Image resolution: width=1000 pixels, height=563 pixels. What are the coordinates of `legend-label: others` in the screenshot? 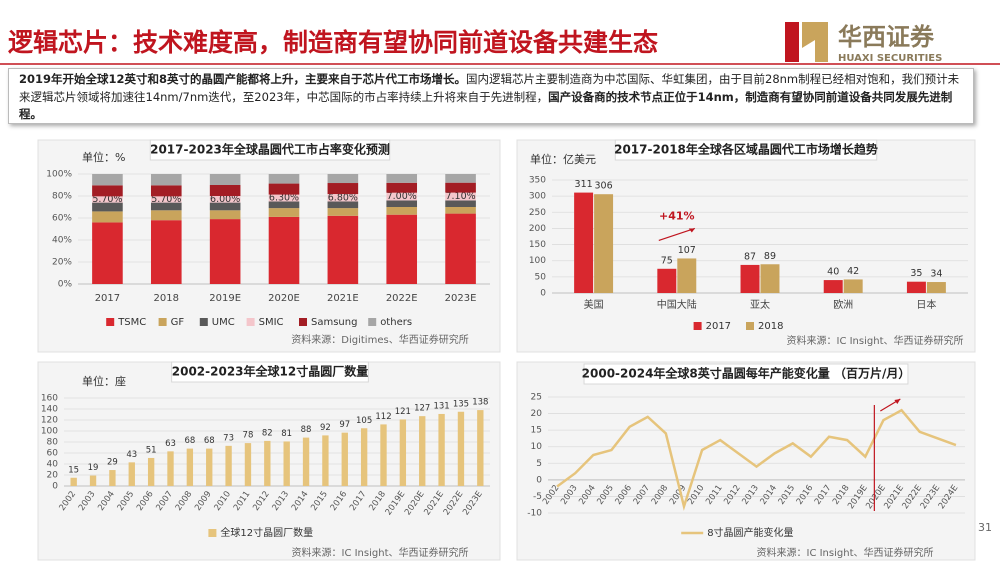 It's located at (396, 322).